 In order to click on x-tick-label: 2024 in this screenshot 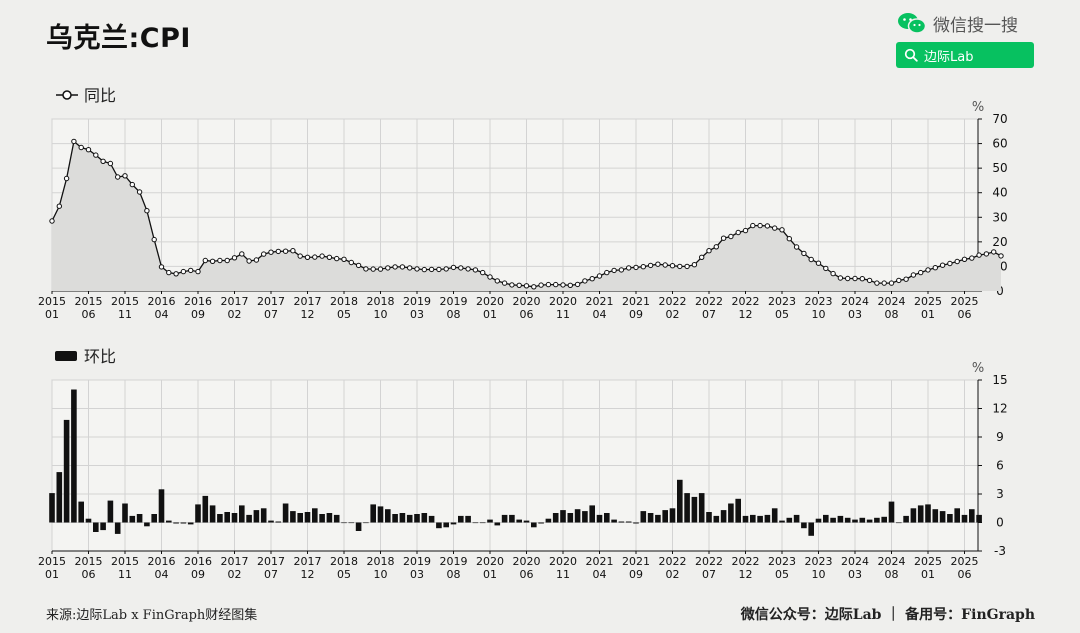, I will do `click(892, 301)`.